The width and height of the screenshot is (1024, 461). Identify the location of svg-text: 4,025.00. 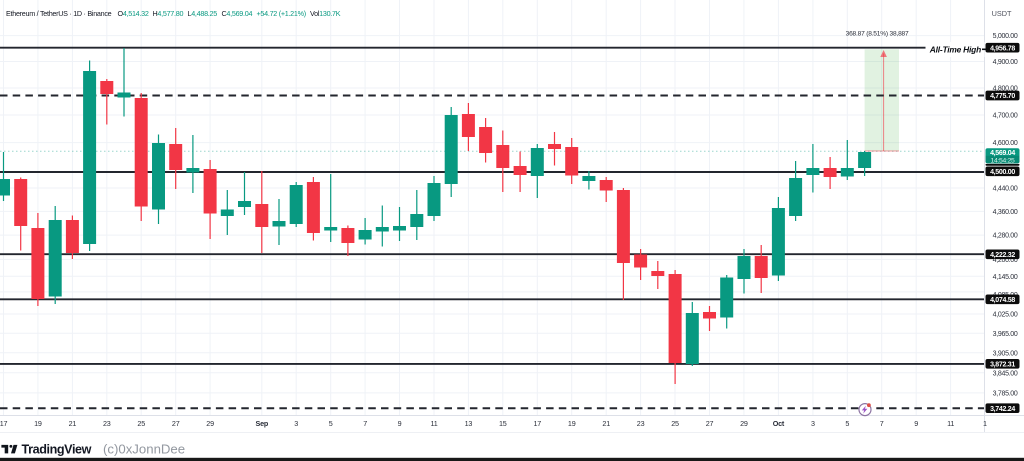
(1005, 315).